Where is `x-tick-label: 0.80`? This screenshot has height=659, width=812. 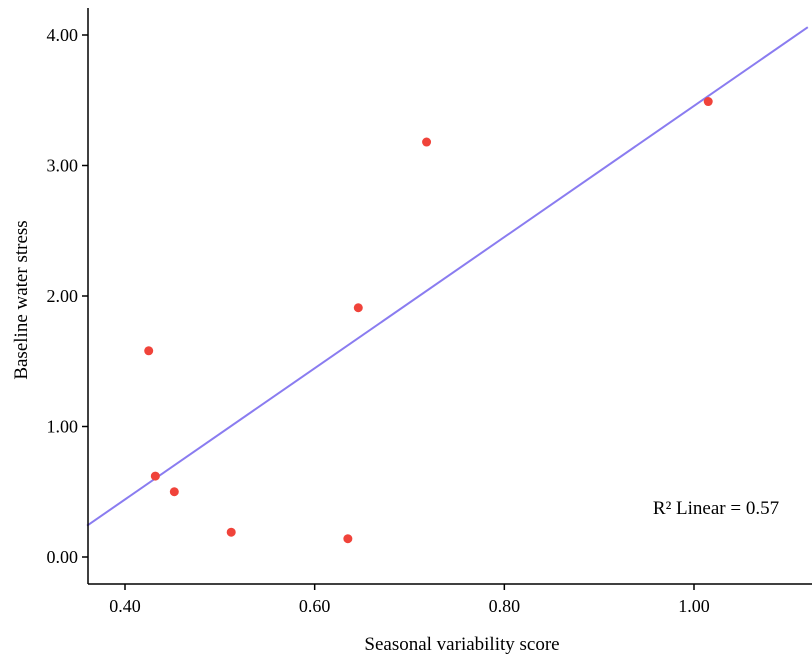 x-tick-label: 0.80 is located at coordinates (505, 606).